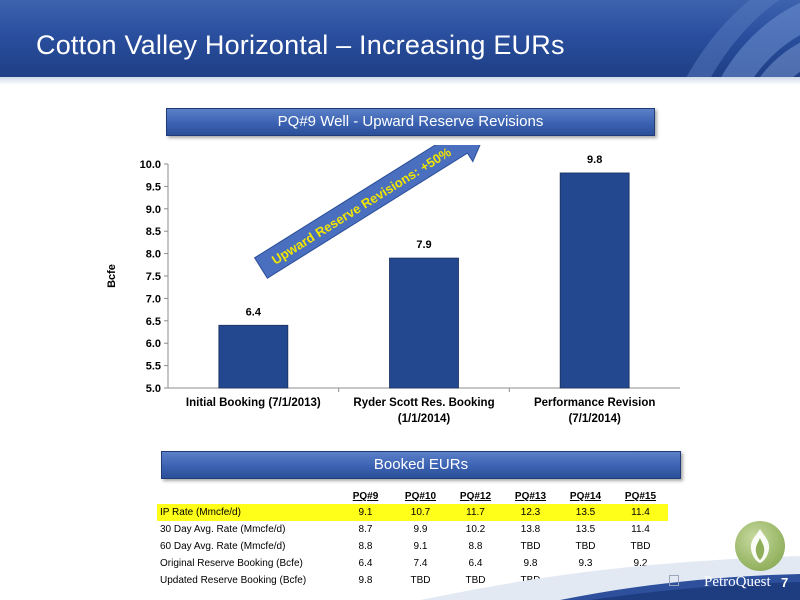 The width and height of the screenshot is (800, 600). What do you see at coordinates (423, 245) in the screenshot?
I see `data-label: 7.9` at bounding box center [423, 245].